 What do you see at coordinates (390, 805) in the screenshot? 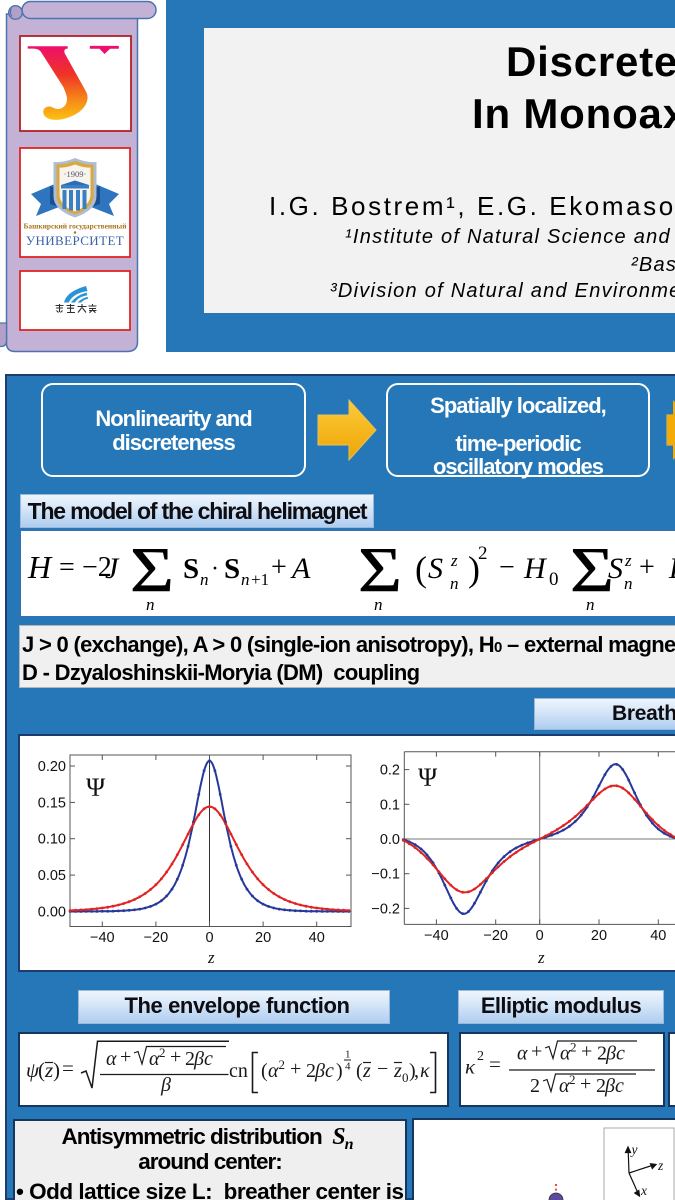
I see `svg-text: 0.1` at bounding box center [390, 805].